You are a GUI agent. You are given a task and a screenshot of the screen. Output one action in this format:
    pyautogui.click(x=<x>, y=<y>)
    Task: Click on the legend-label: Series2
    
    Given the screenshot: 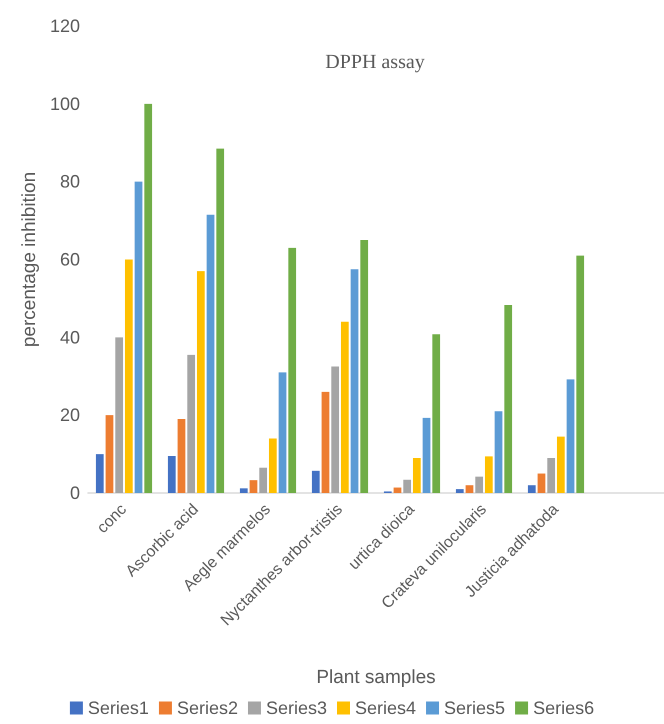 What is the action you would take?
    pyautogui.click(x=207, y=708)
    